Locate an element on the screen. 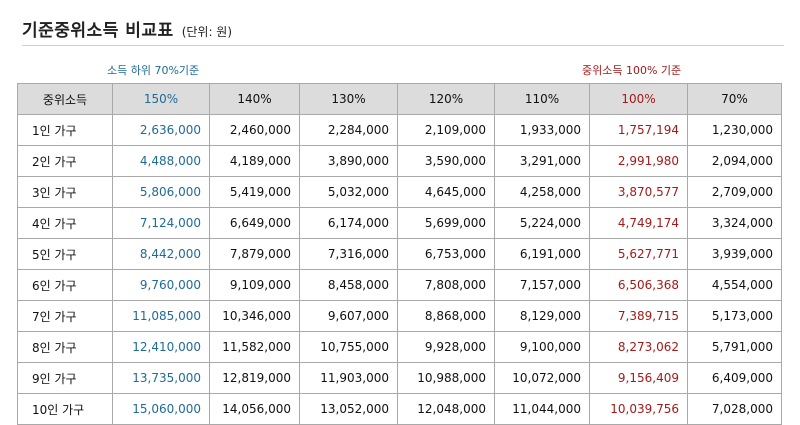 This screenshot has width=800, height=425. income-cell: 5,419,000 is located at coordinates (254, 192).